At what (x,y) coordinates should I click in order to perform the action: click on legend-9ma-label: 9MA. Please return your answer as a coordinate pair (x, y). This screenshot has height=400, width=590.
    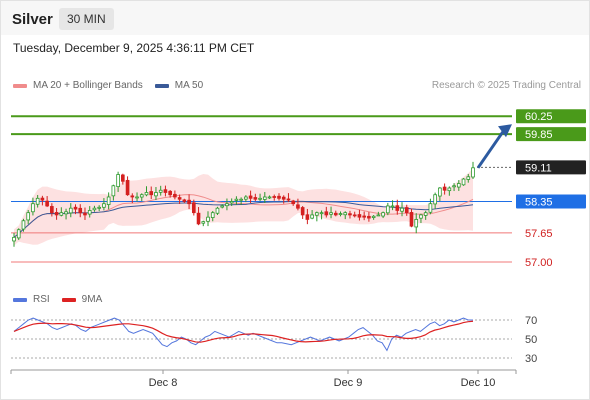
    Looking at the image, I should click on (92, 299).